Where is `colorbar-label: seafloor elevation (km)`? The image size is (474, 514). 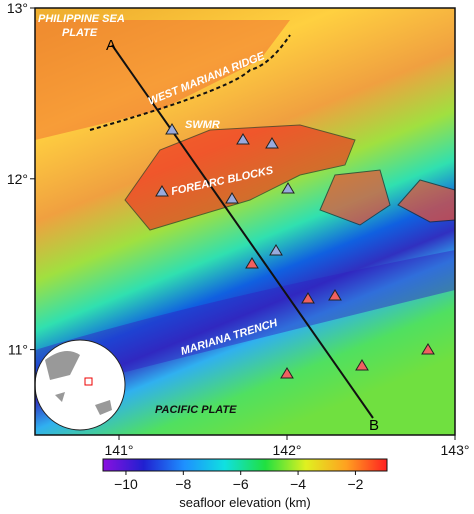 colorbar-label: seafloor elevation (km) is located at coordinates (245, 502).